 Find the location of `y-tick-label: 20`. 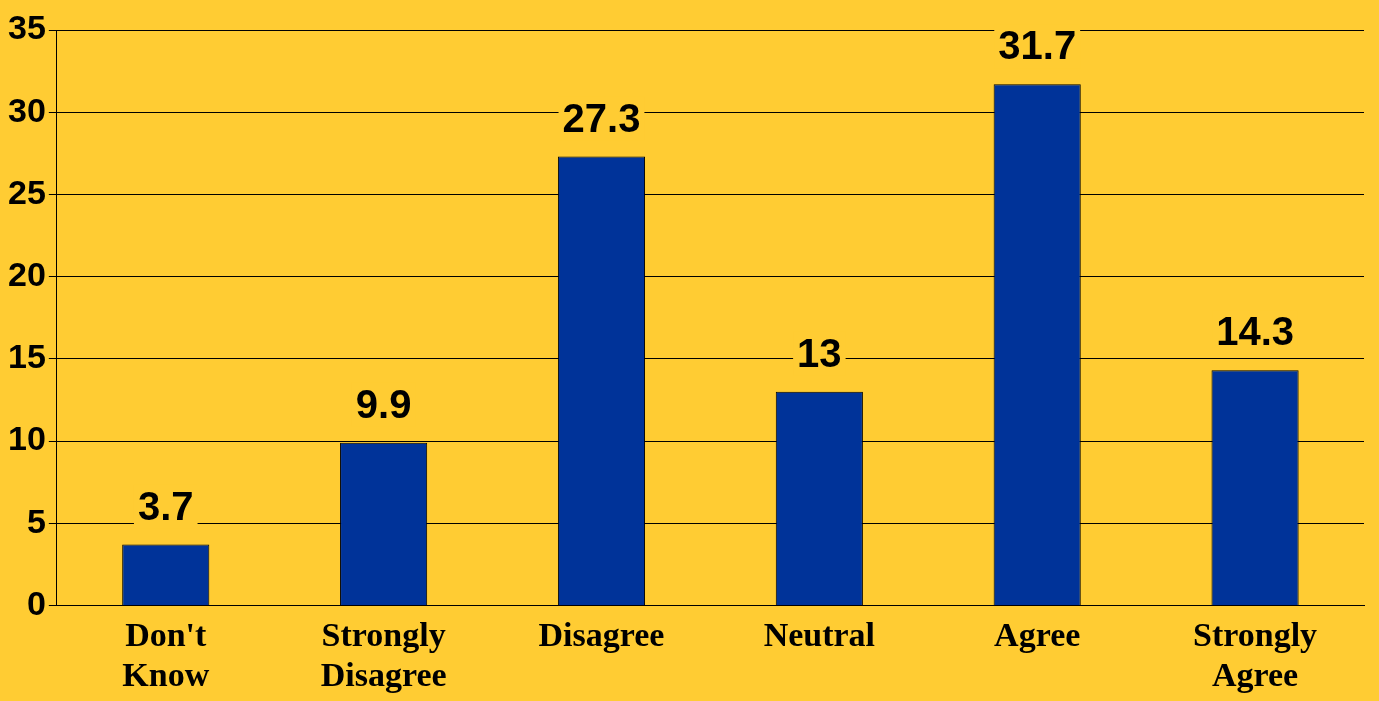

y-tick-label: 20 is located at coordinates (26, 273).